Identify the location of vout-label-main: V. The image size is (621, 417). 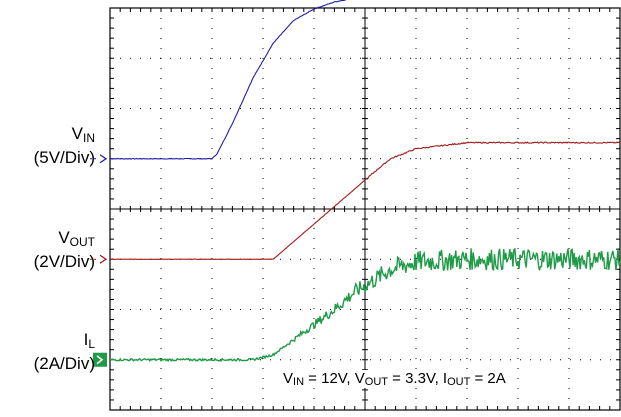
(64, 237).